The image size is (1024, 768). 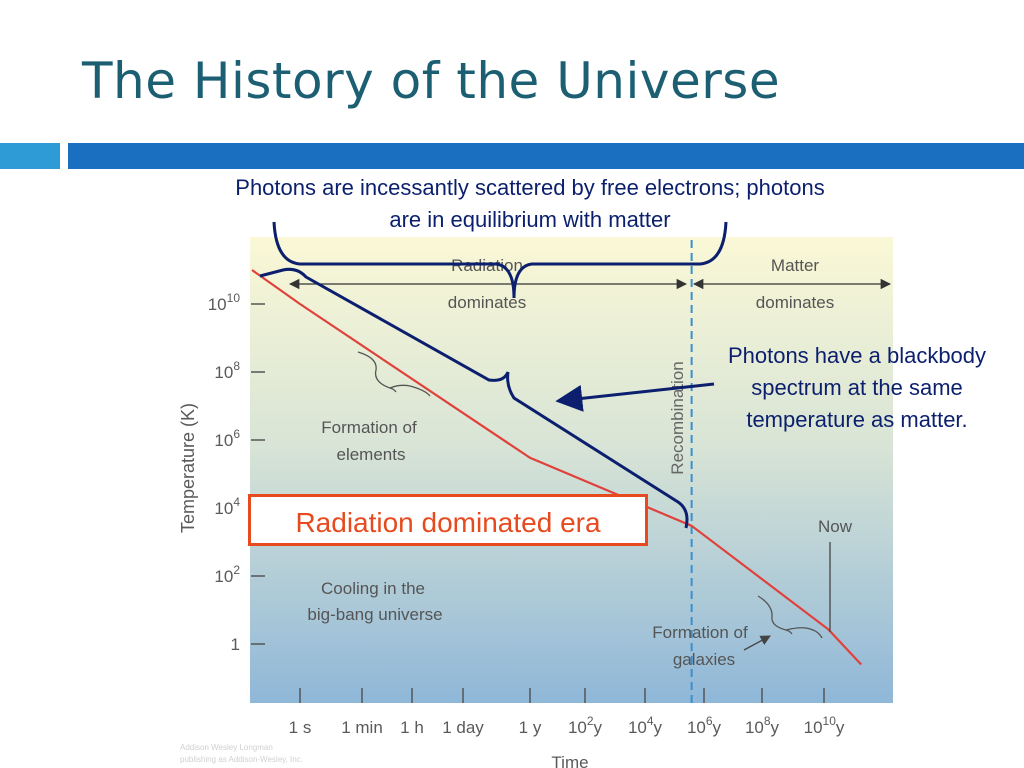 I want to click on x-tick-label: 102y, so click(x=585, y=725).